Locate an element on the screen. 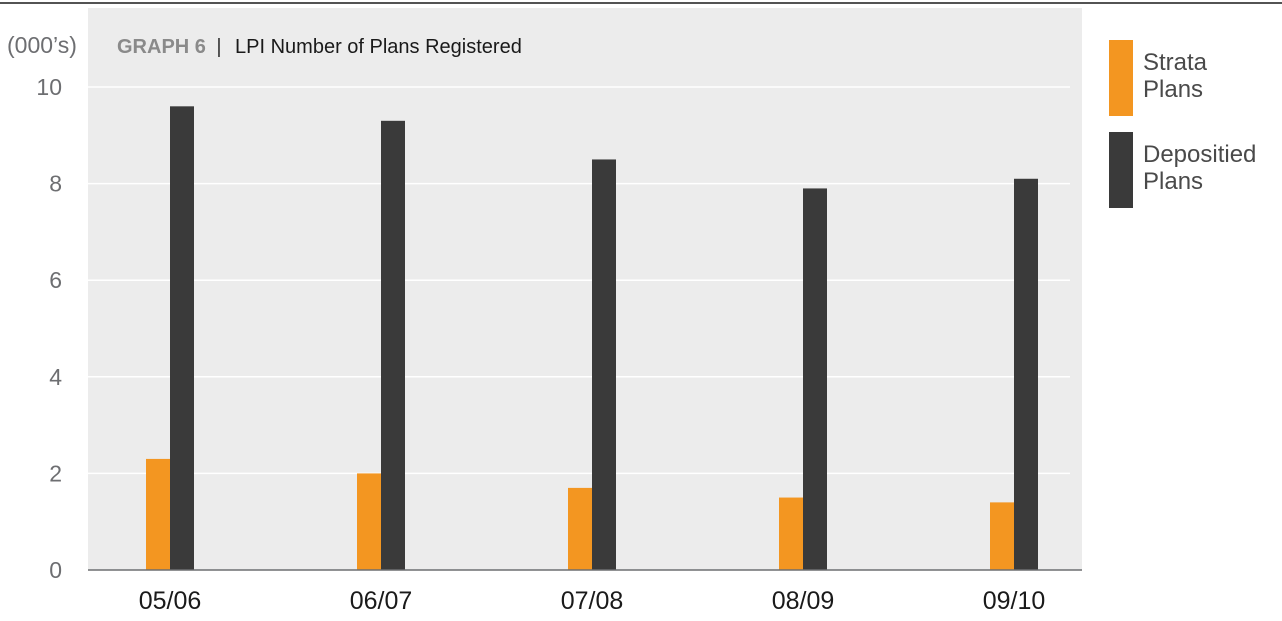 The height and width of the screenshot is (621, 1282). category-labels: 05/06 06/07 07/08 08/09 09/10 is located at coordinates (592, 601).